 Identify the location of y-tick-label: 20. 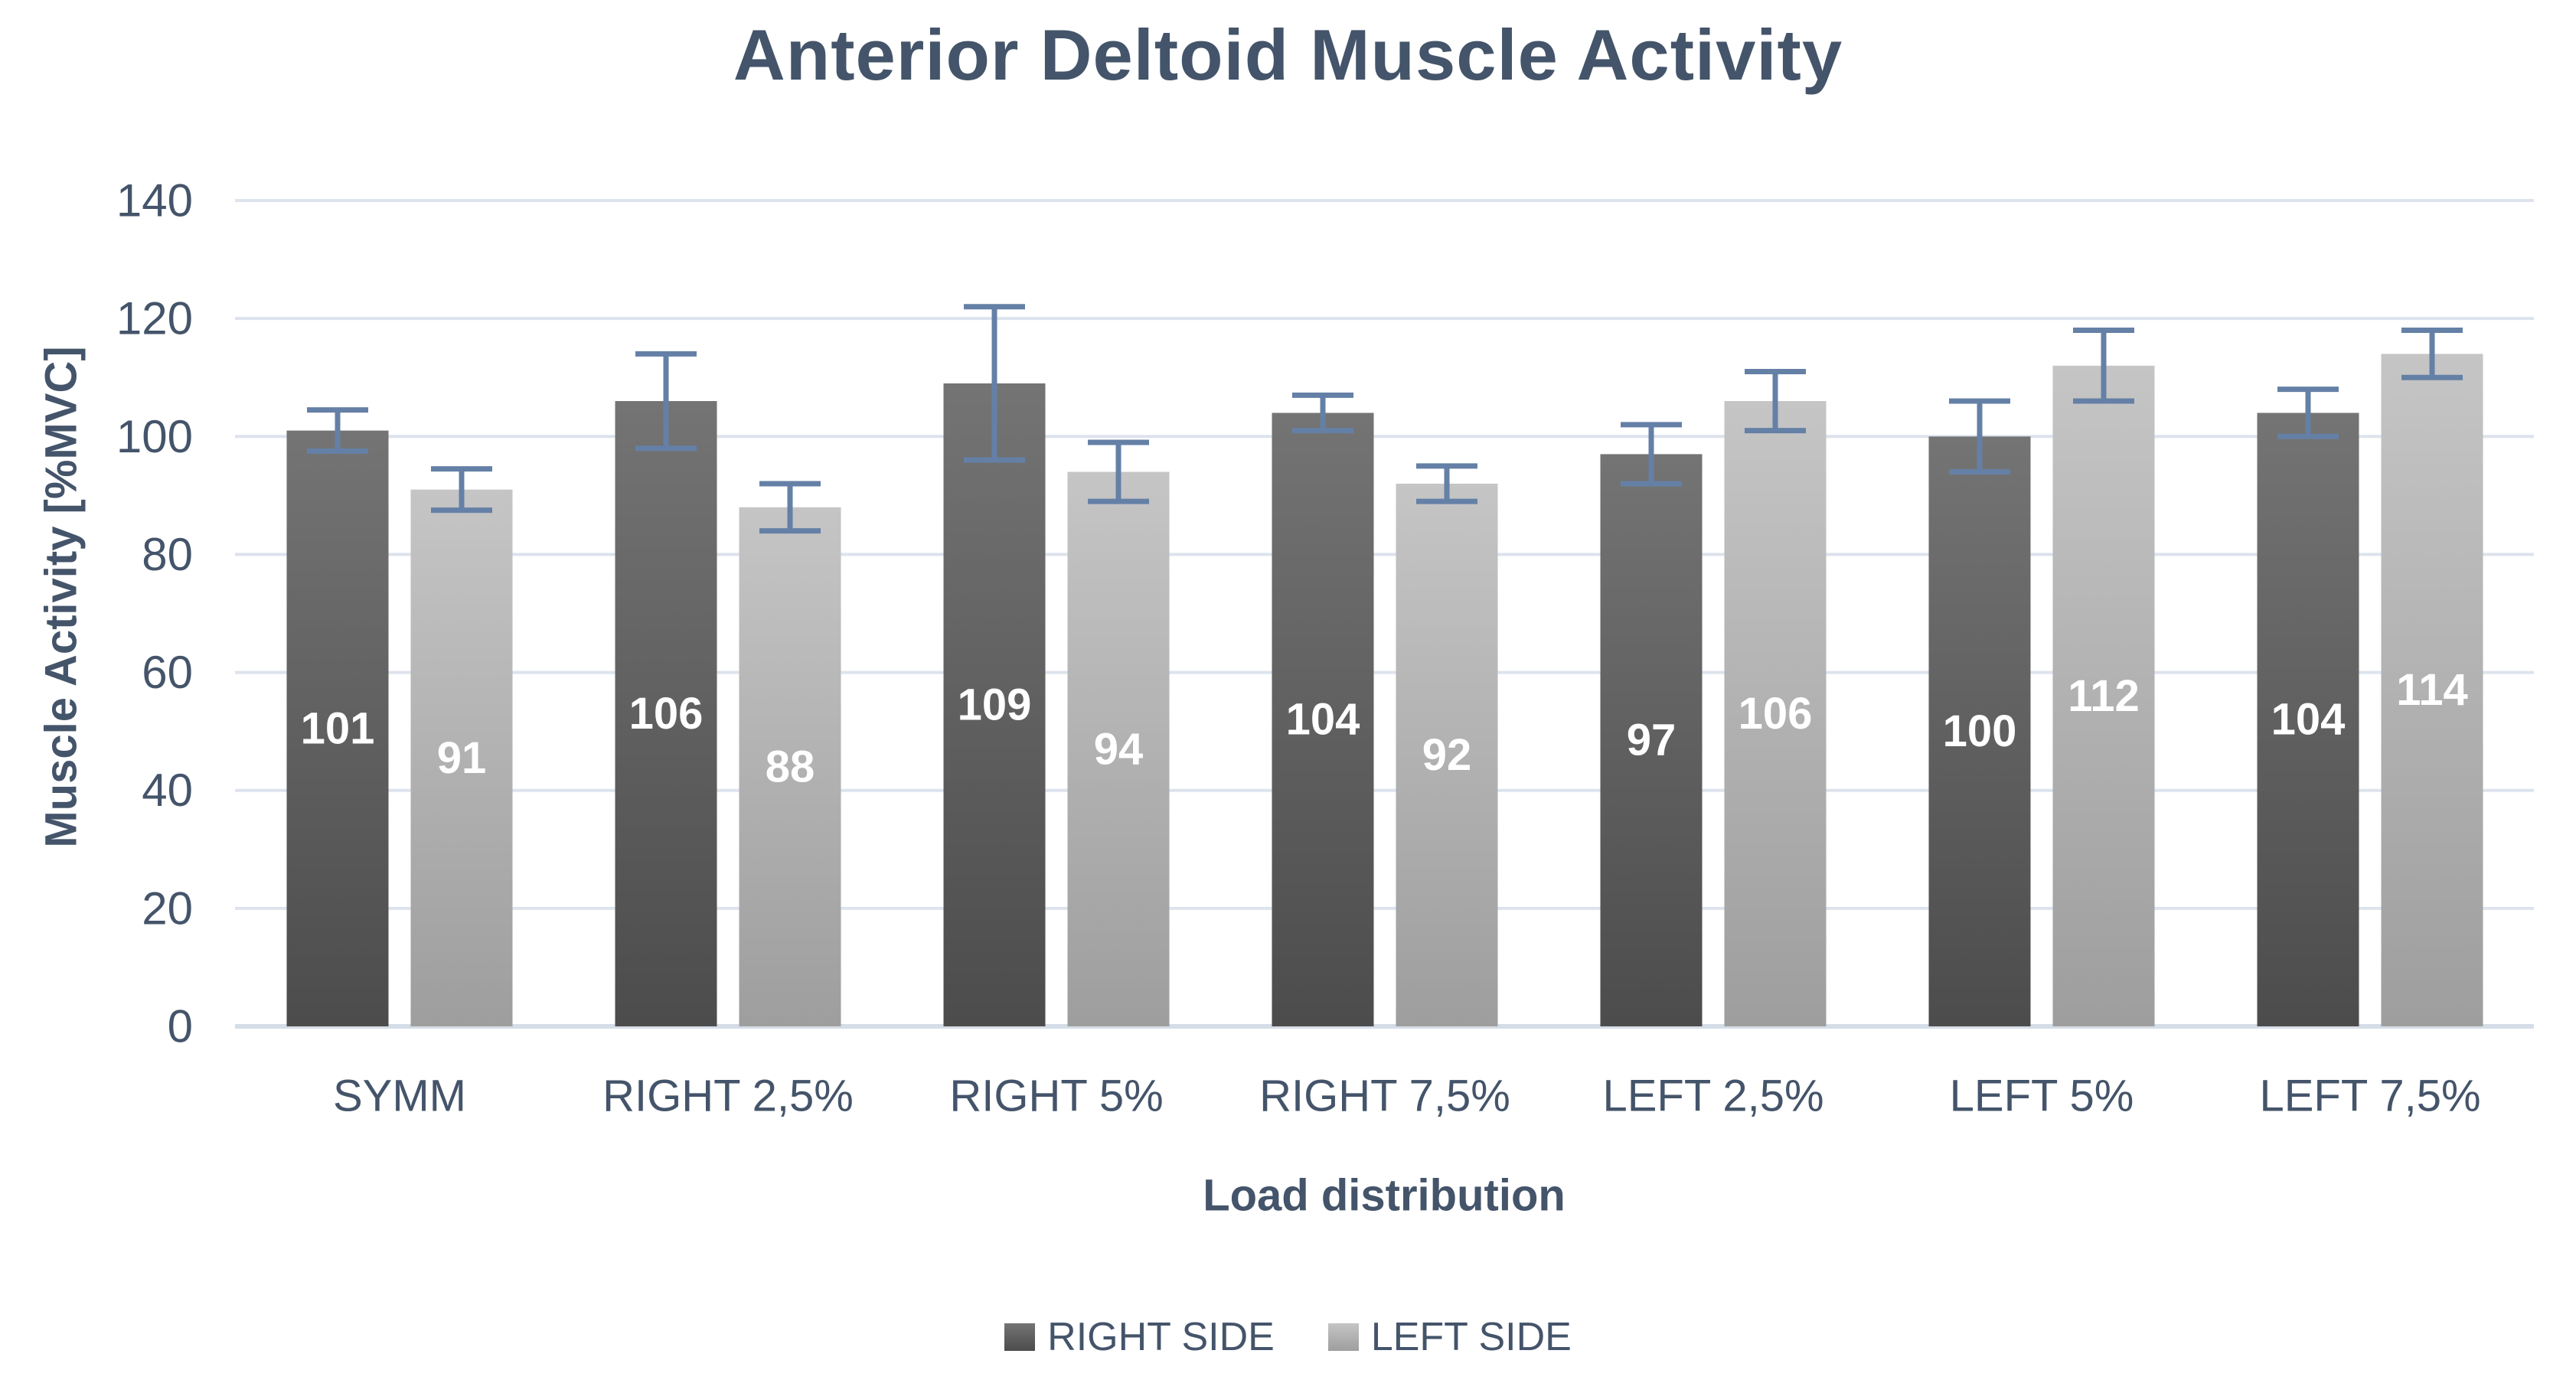
(167, 908).